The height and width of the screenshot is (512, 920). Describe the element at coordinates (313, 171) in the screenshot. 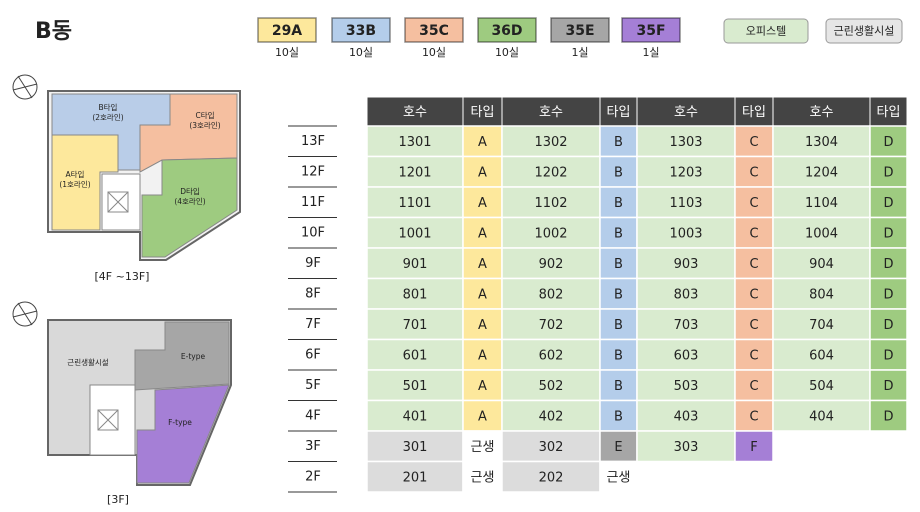

I see `floor-label: 12F` at that location.